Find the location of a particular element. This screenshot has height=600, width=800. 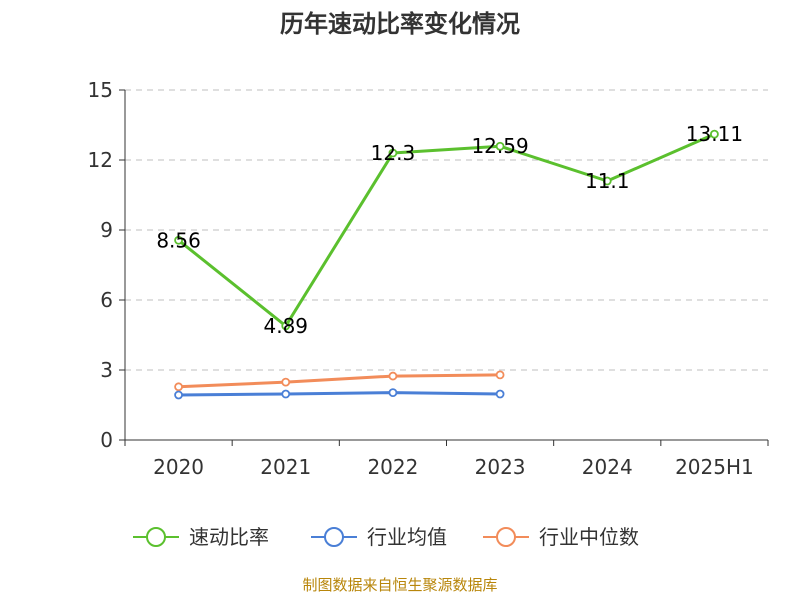

legend-item: 速动比率 is located at coordinates (201, 537).